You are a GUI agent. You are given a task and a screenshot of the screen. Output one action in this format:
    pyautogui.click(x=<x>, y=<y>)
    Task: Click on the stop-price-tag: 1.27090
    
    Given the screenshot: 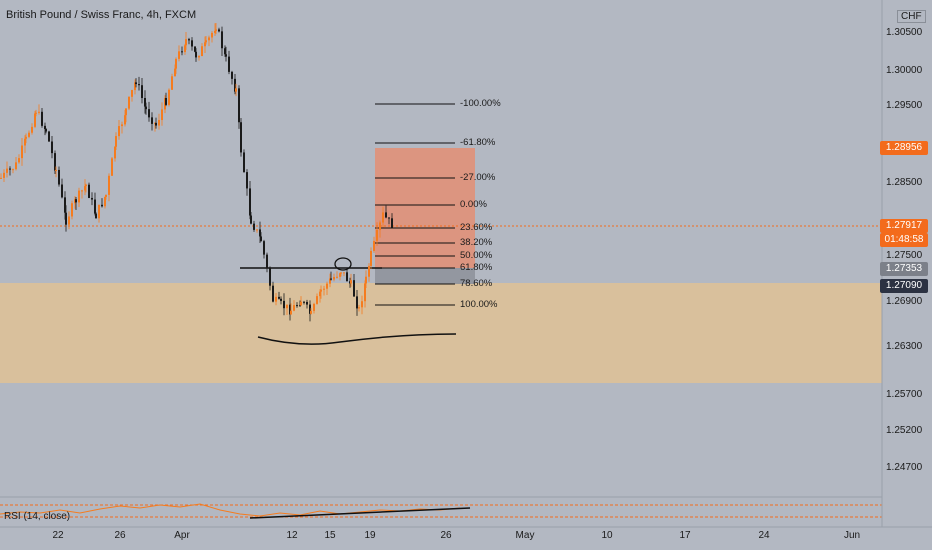 What is the action you would take?
    pyautogui.click(x=904, y=286)
    